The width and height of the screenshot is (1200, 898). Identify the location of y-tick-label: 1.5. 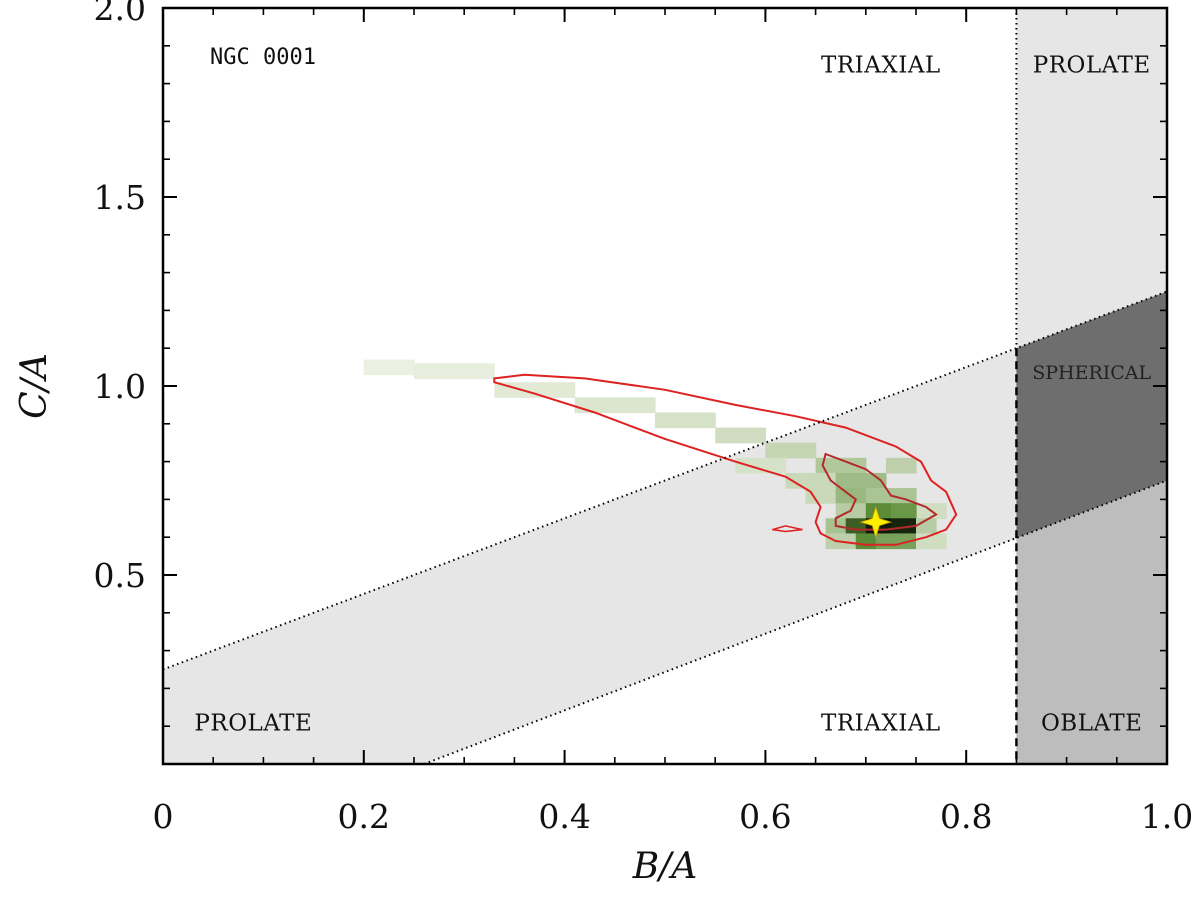
(120, 197).